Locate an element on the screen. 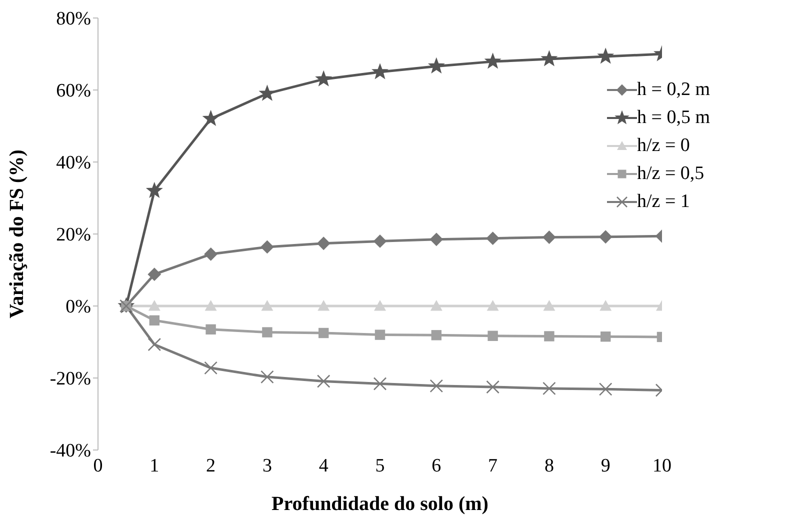 The height and width of the screenshot is (528, 793). x-tick-label: 10 is located at coordinates (662, 465).